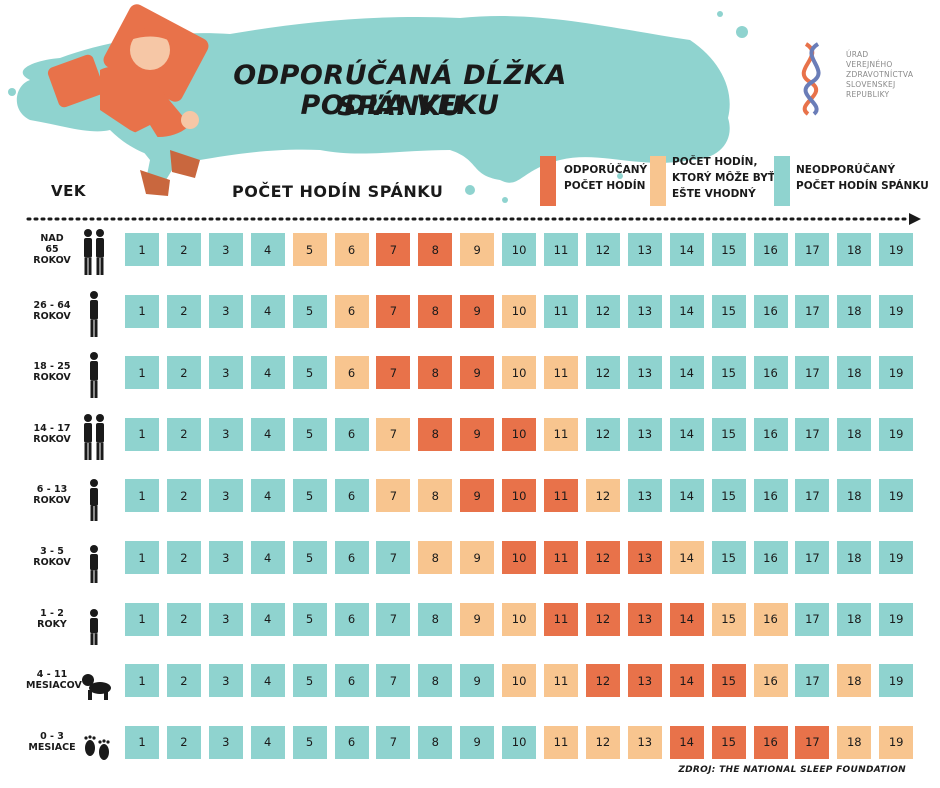 The width and height of the screenshot is (940, 788). What do you see at coordinates (644, 681) in the screenshot?
I see `hour-cell-recommended: 13` at bounding box center [644, 681].